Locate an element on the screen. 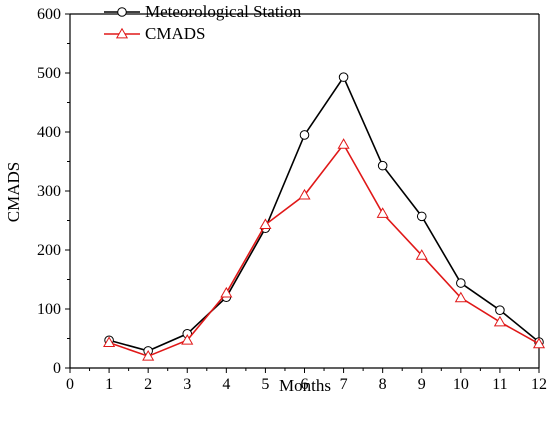 The width and height of the screenshot is (550, 426). legend-label-station: Meteorological Station is located at coordinates (223, 11).